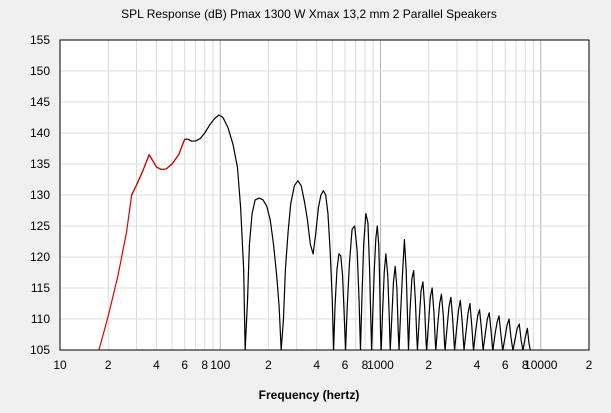  Describe the element at coordinates (142, 244) in the screenshot. I see `series-line-excursion-limited` at that location.